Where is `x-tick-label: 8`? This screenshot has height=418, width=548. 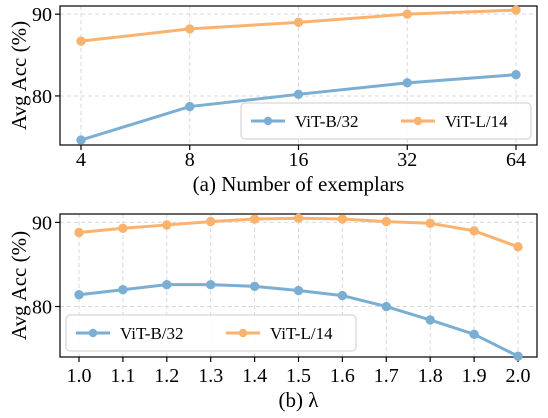 x-tick-label: 8 is located at coordinates (190, 160).